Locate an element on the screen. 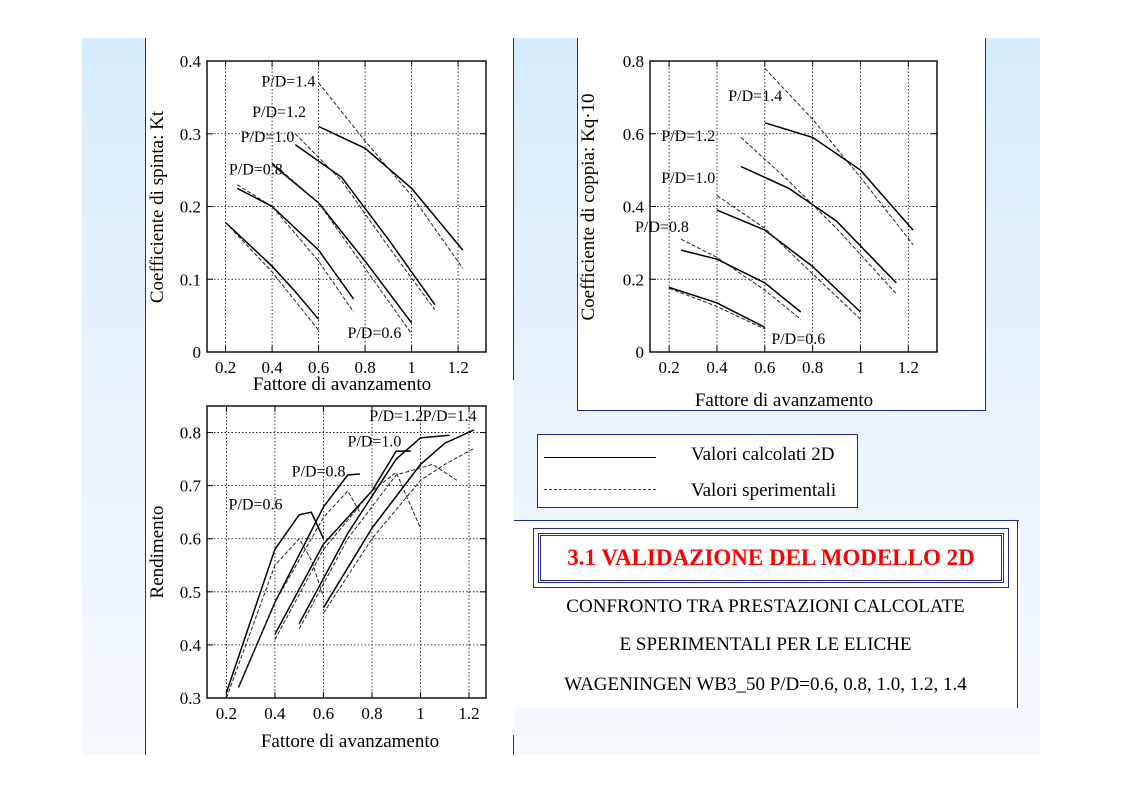  kt-plot-frame is located at coordinates (346, 206).